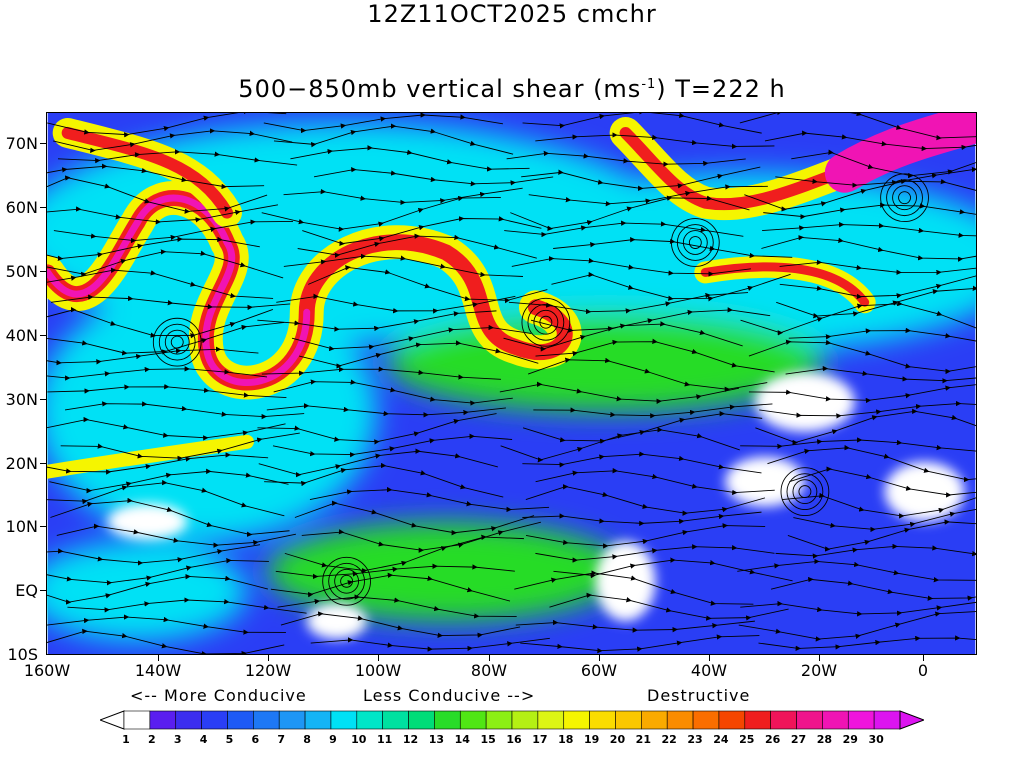  I want to click on colorbar-label: 18, so click(566, 739).